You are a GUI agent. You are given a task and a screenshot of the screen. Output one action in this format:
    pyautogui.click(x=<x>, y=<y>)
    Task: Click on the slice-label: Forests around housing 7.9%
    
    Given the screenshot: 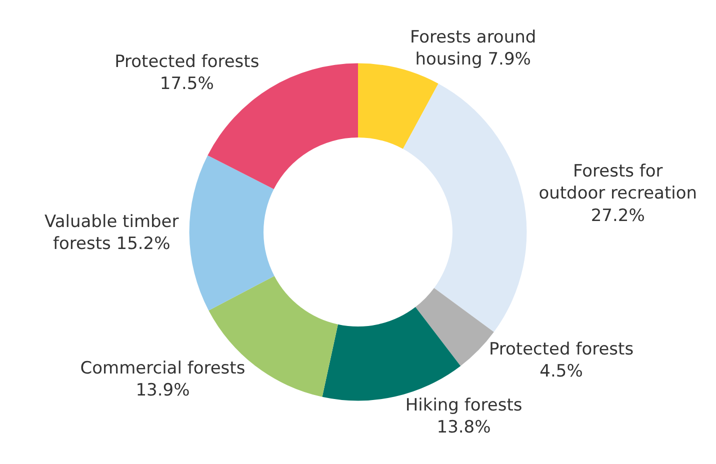 What is the action you would take?
    pyautogui.click(x=473, y=49)
    